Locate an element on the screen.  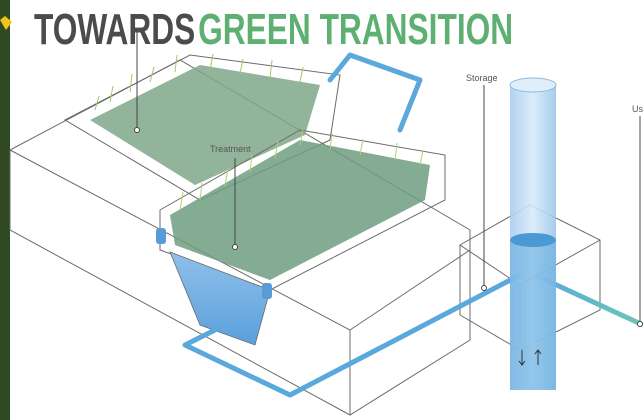
star is located at coordinates (6, 23).